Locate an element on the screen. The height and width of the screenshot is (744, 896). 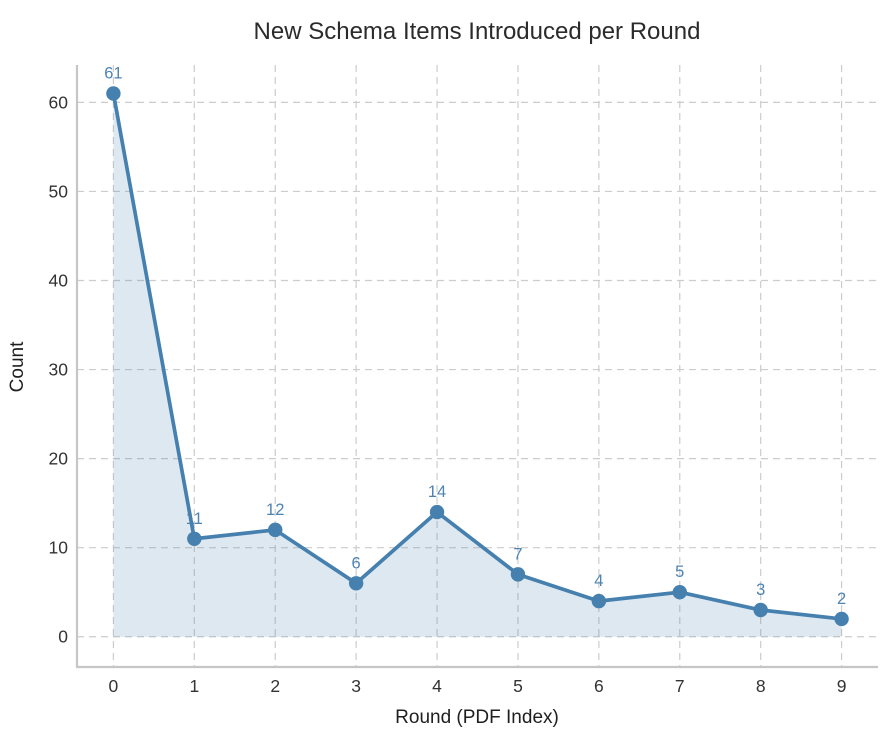
y-axis-label: Count is located at coordinates (17, 366).